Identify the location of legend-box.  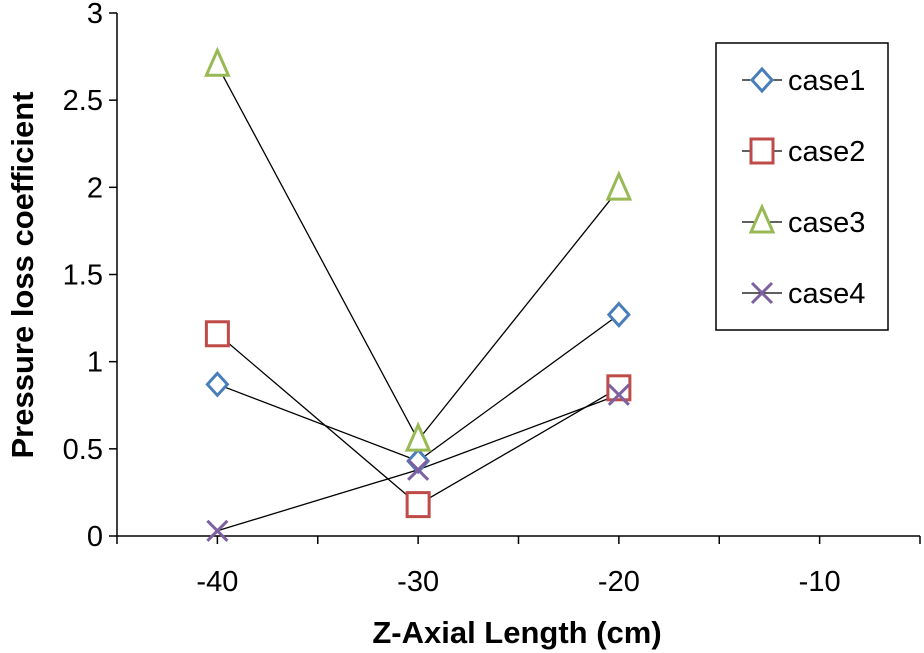
(802, 186).